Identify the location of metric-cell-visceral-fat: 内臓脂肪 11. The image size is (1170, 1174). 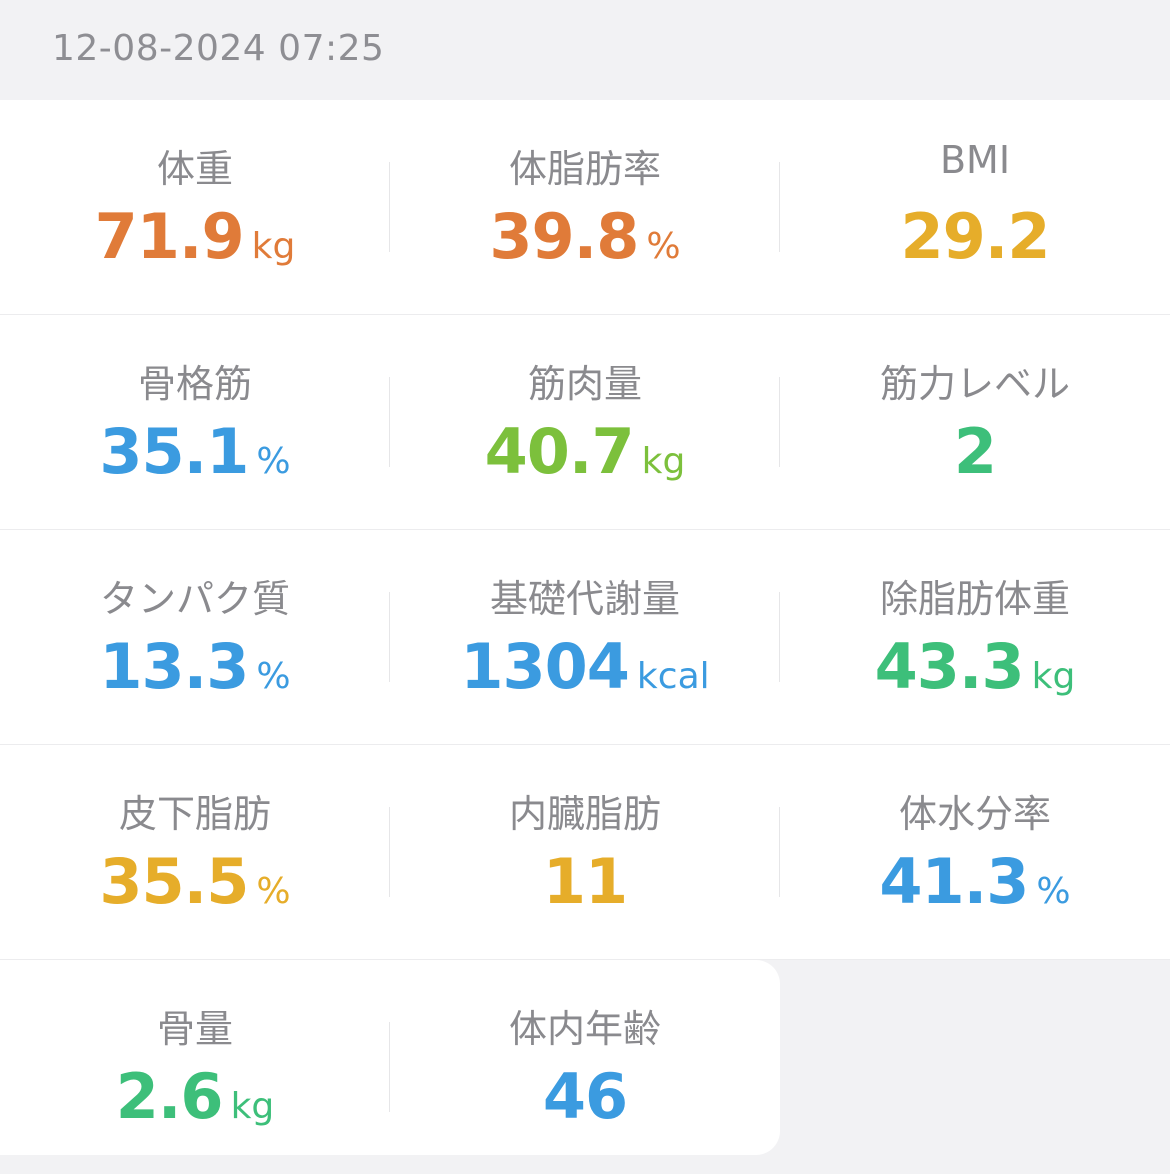
(585, 852).